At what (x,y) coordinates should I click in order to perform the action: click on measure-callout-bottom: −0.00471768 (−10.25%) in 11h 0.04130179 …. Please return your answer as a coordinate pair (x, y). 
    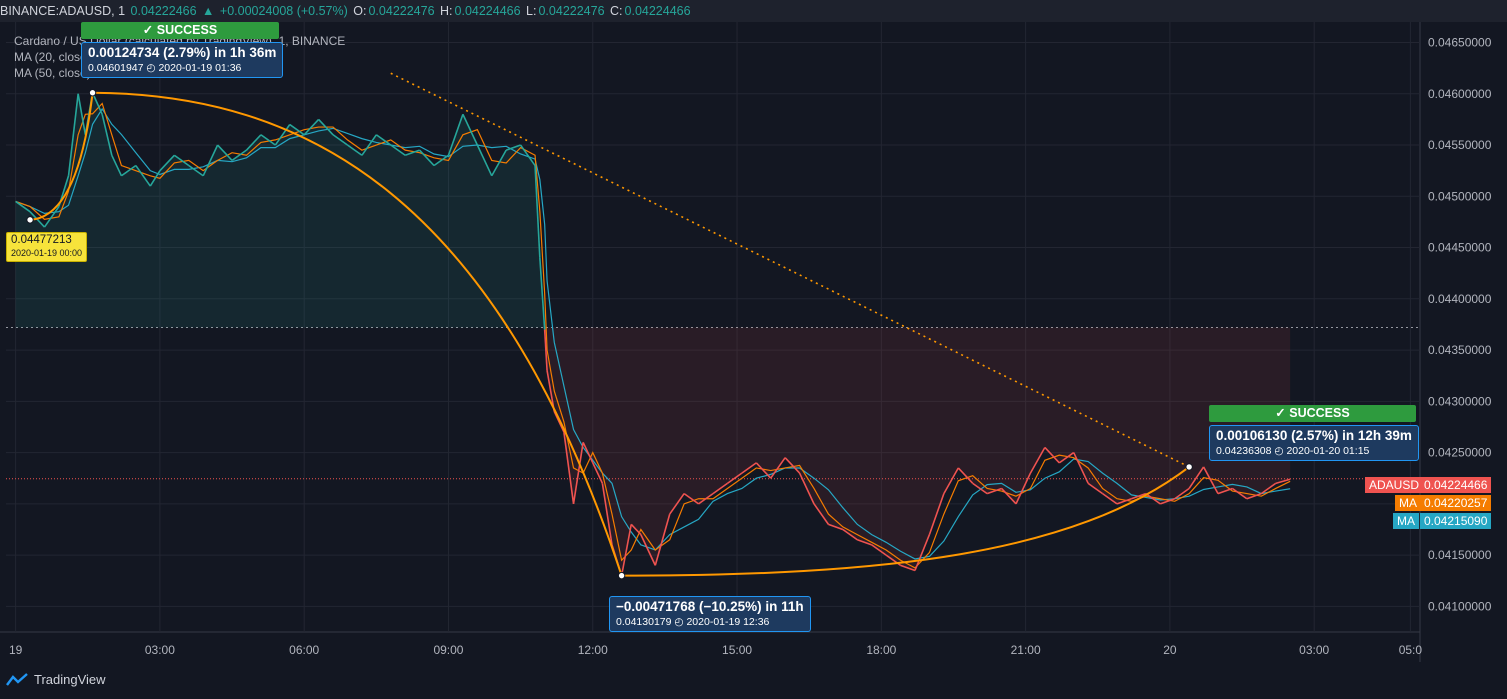
    Looking at the image, I should click on (710, 614).